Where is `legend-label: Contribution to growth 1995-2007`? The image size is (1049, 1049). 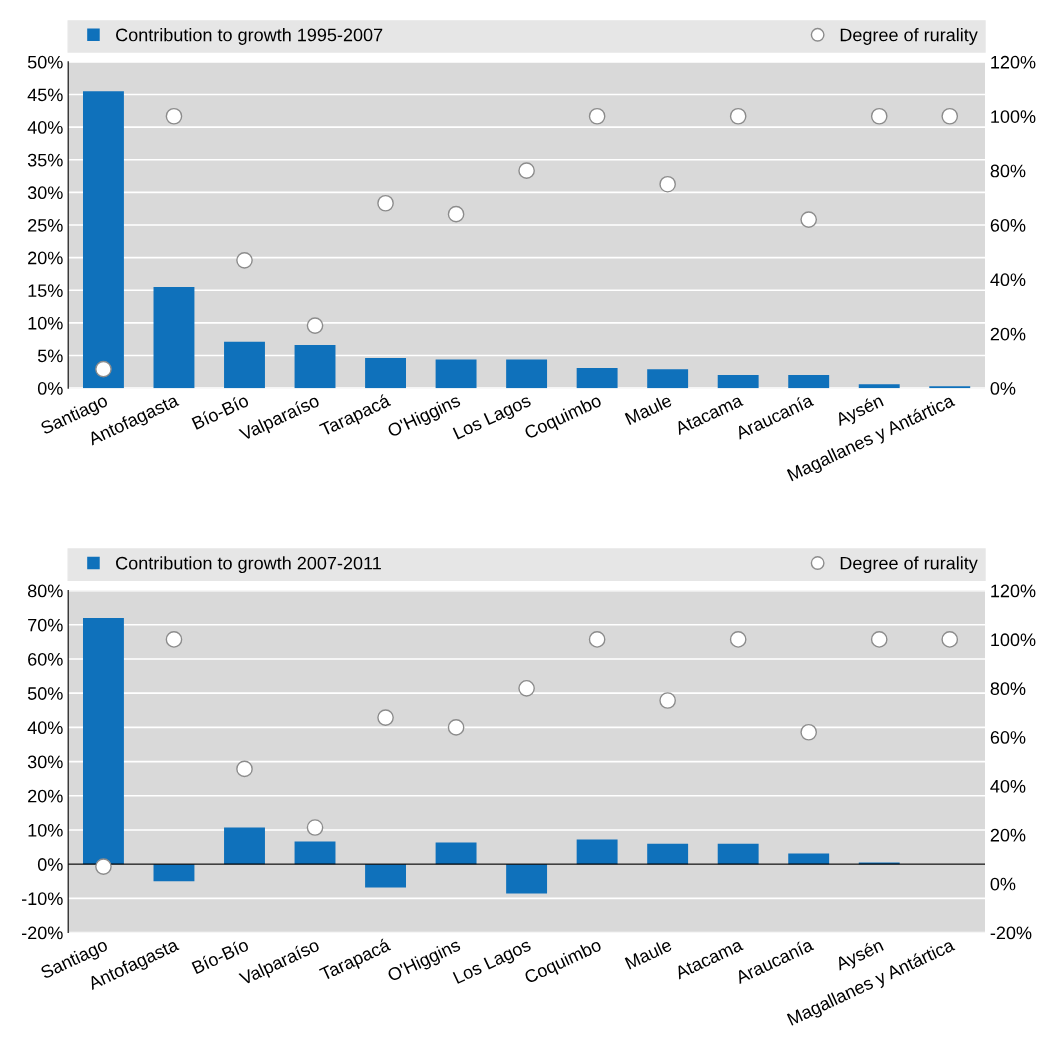 legend-label: Contribution to growth 1995-2007 is located at coordinates (249, 36).